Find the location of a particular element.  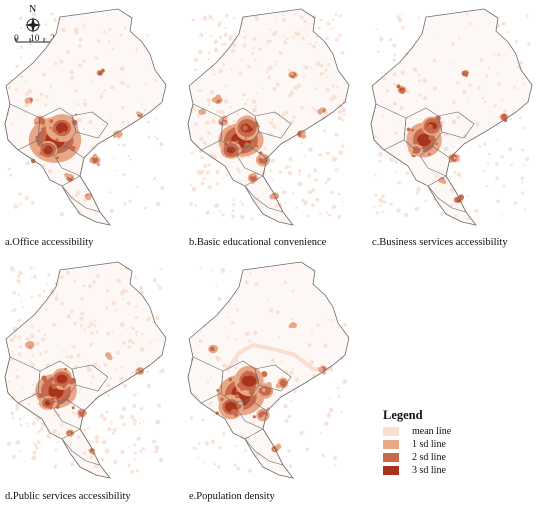

legend-label-3sd: 3 sd line is located at coordinates (429, 470).